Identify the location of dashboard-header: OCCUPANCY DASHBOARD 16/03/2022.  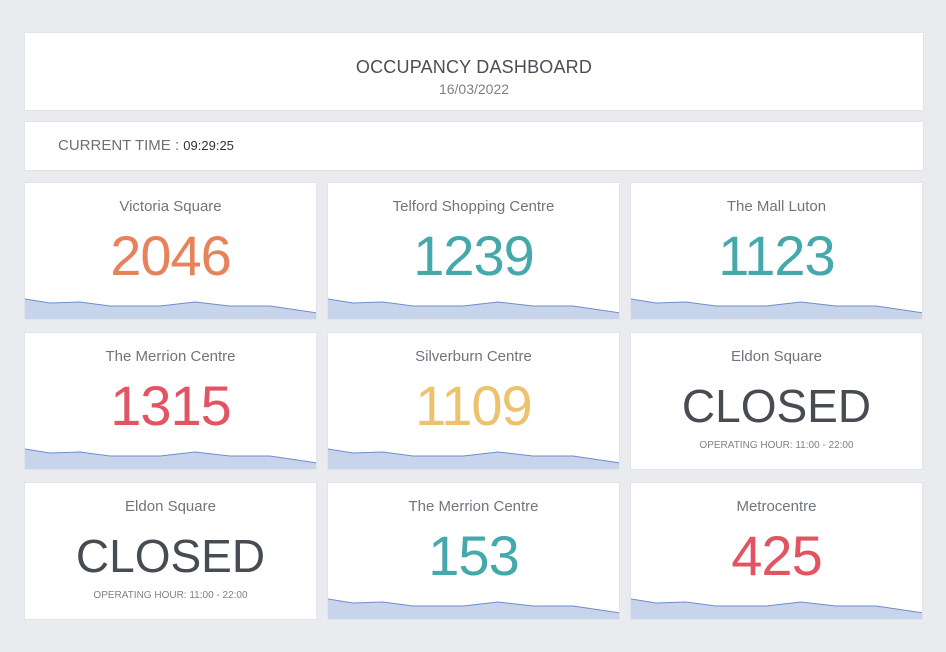
(474, 71).